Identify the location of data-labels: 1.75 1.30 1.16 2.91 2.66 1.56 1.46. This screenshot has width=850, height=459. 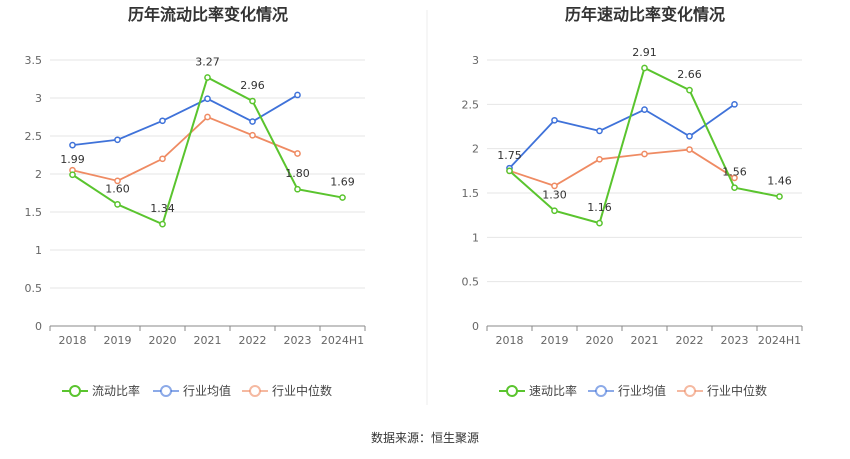
(644, 130).